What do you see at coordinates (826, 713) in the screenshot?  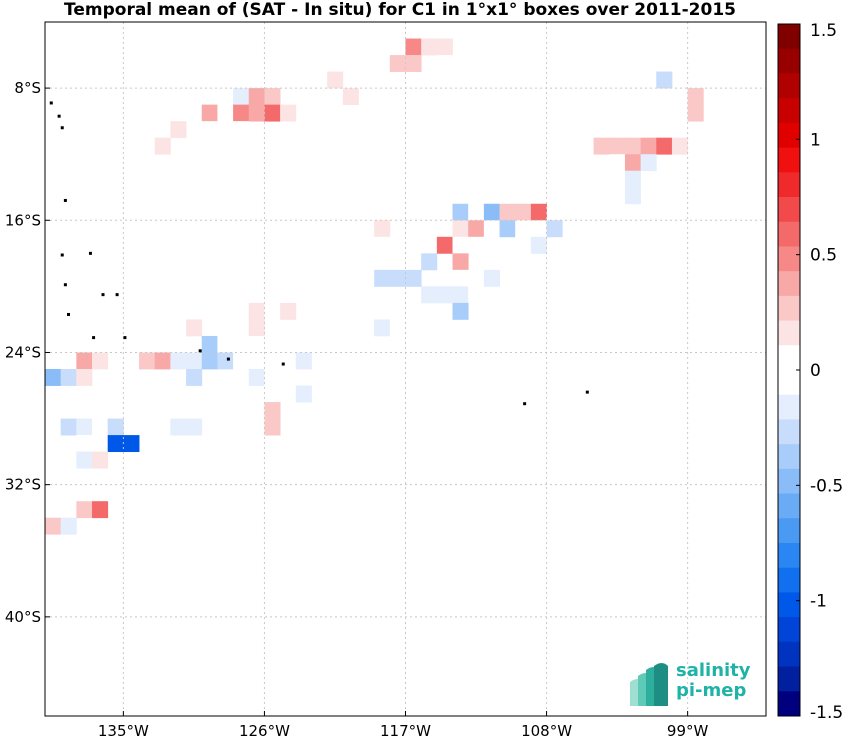 I see `colorbar-tick-label: -1.5` at bounding box center [826, 713].